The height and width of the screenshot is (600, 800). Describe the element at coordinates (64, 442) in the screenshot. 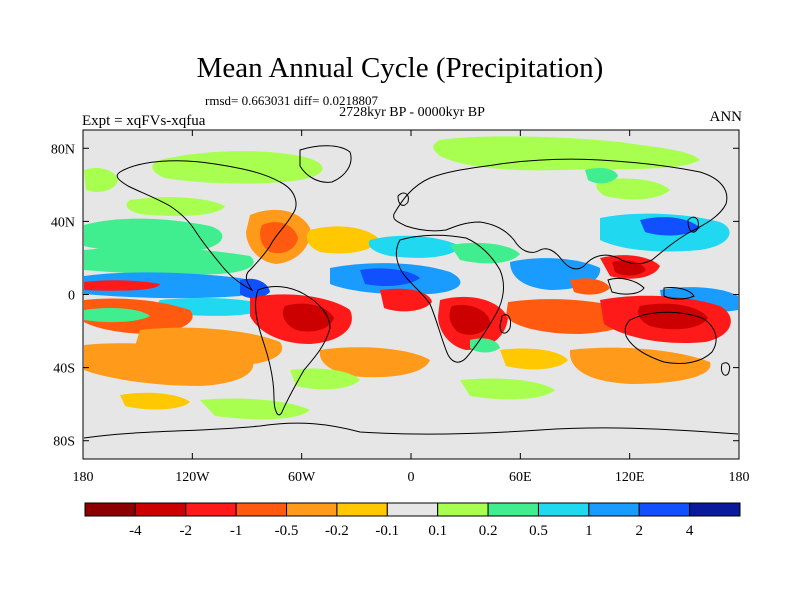

I see `y-tick-label: 80S` at that location.